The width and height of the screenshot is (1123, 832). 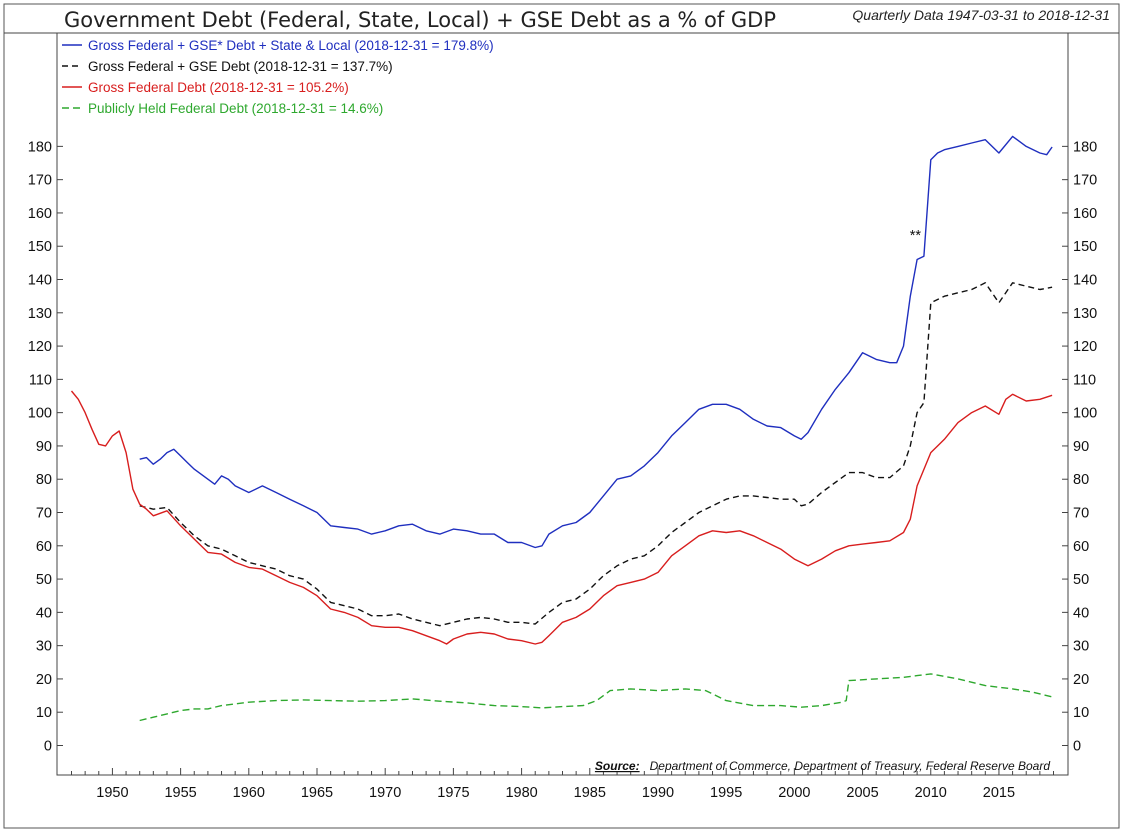 I want to click on x-tick-label: 1995, so click(x=726, y=793).